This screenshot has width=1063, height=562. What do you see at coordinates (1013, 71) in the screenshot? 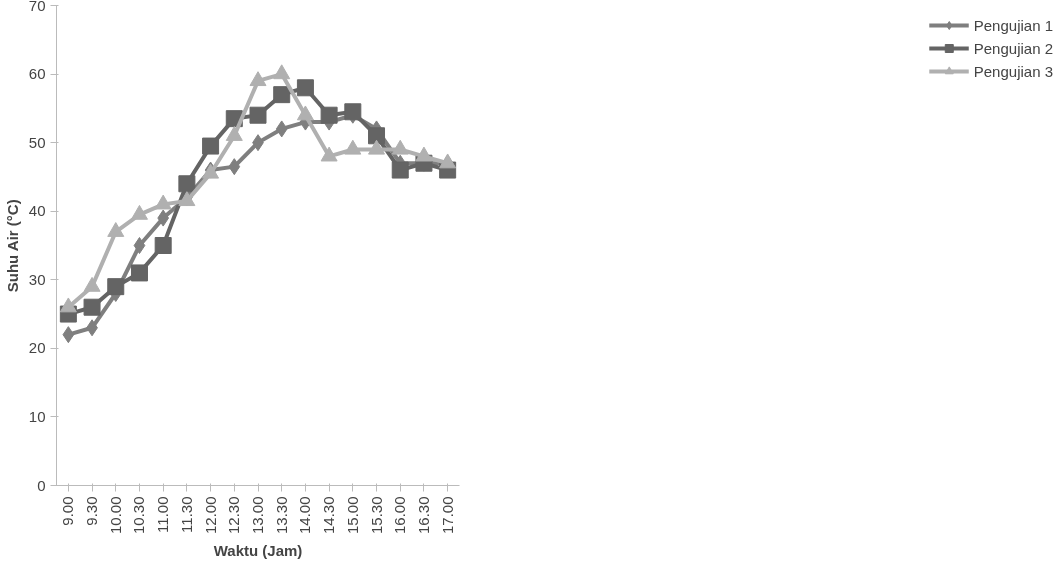
I see `legend-label: Pengujian 3` at bounding box center [1013, 71].